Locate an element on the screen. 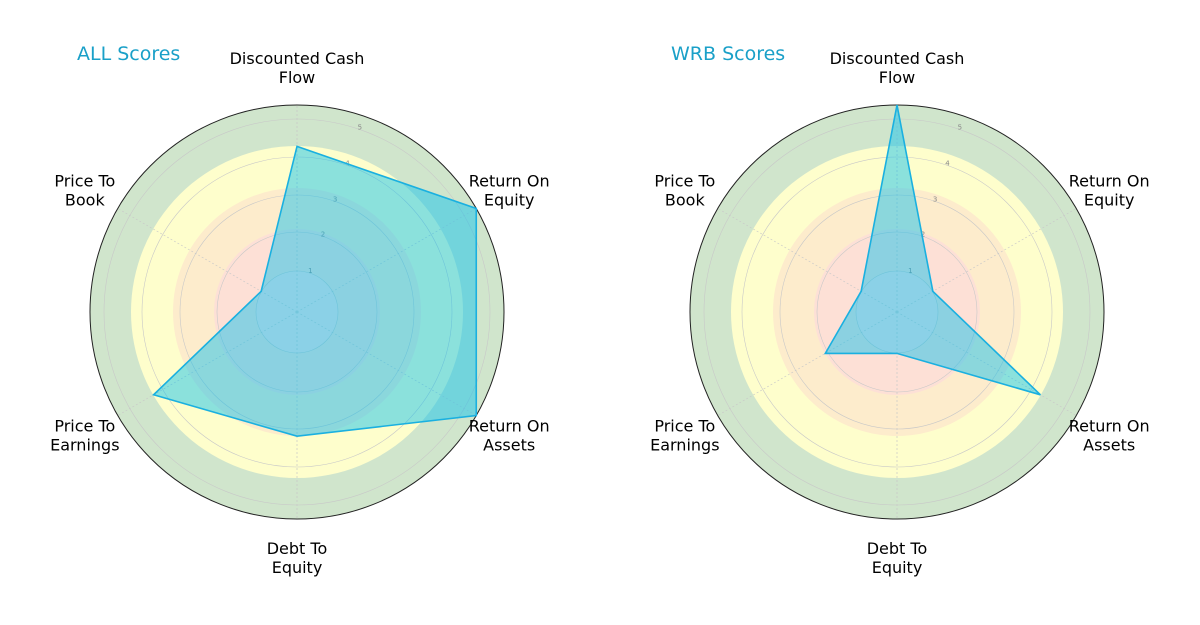  all-scores-series-area is located at coordinates (315, 291).